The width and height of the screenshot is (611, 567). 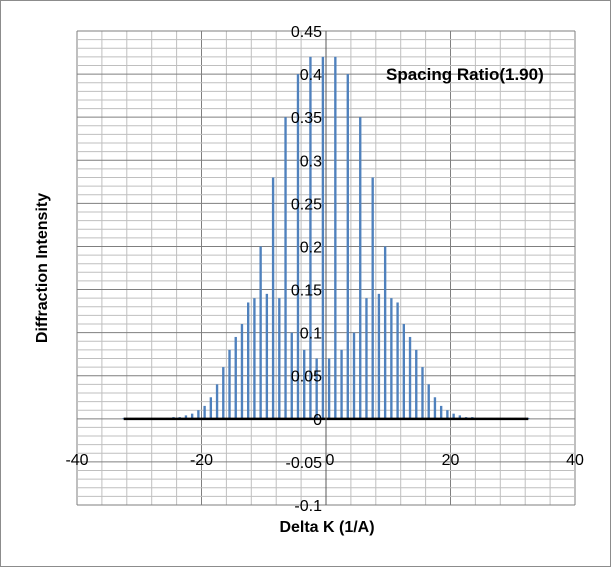 What do you see at coordinates (311, 75) in the screenshot?
I see `y-tick-label: 0.4` at bounding box center [311, 75].